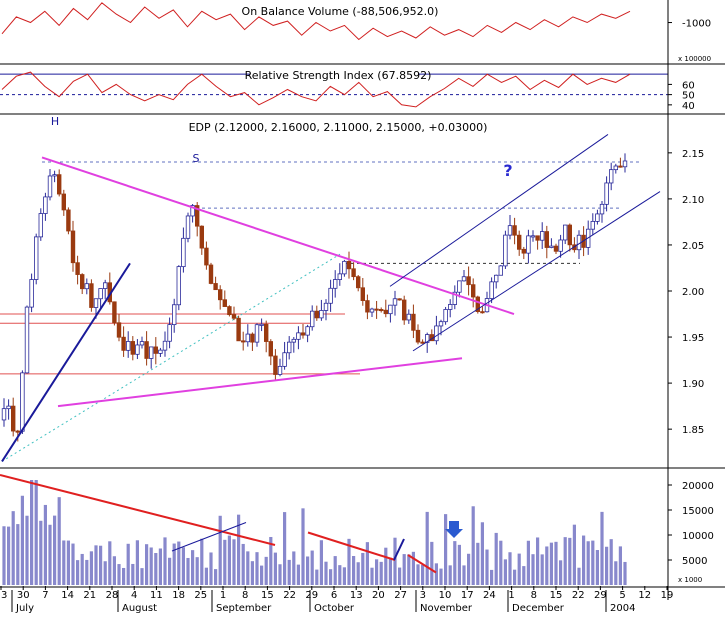 The width and height of the screenshot is (725, 621). What do you see at coordinates (67, 595) in the screenshot?
I see `x-tick-label: 14` at bounding box center [67, 595].